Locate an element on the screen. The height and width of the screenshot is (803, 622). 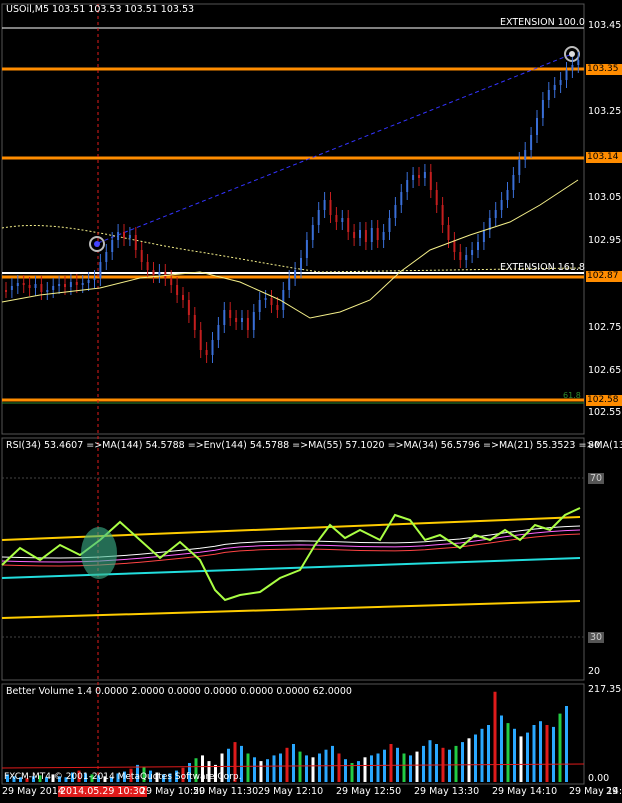
price-tag: 103.14 is located at coordinates (604, 157).